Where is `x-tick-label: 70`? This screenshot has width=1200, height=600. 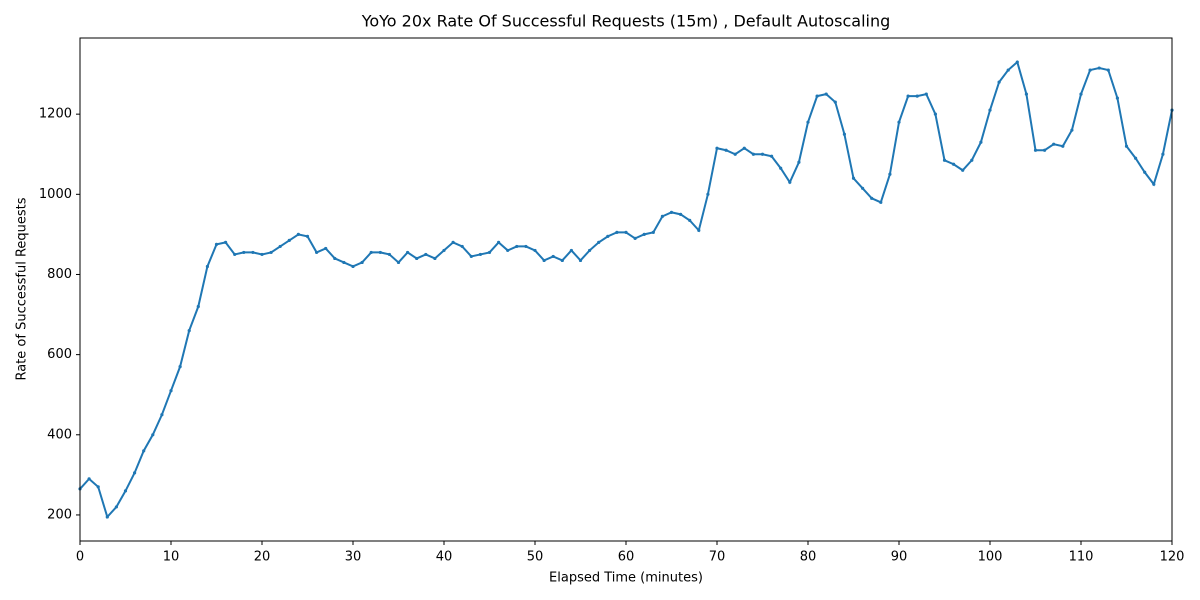 x-tick-label: 70 is located at coordinates (717, 557).